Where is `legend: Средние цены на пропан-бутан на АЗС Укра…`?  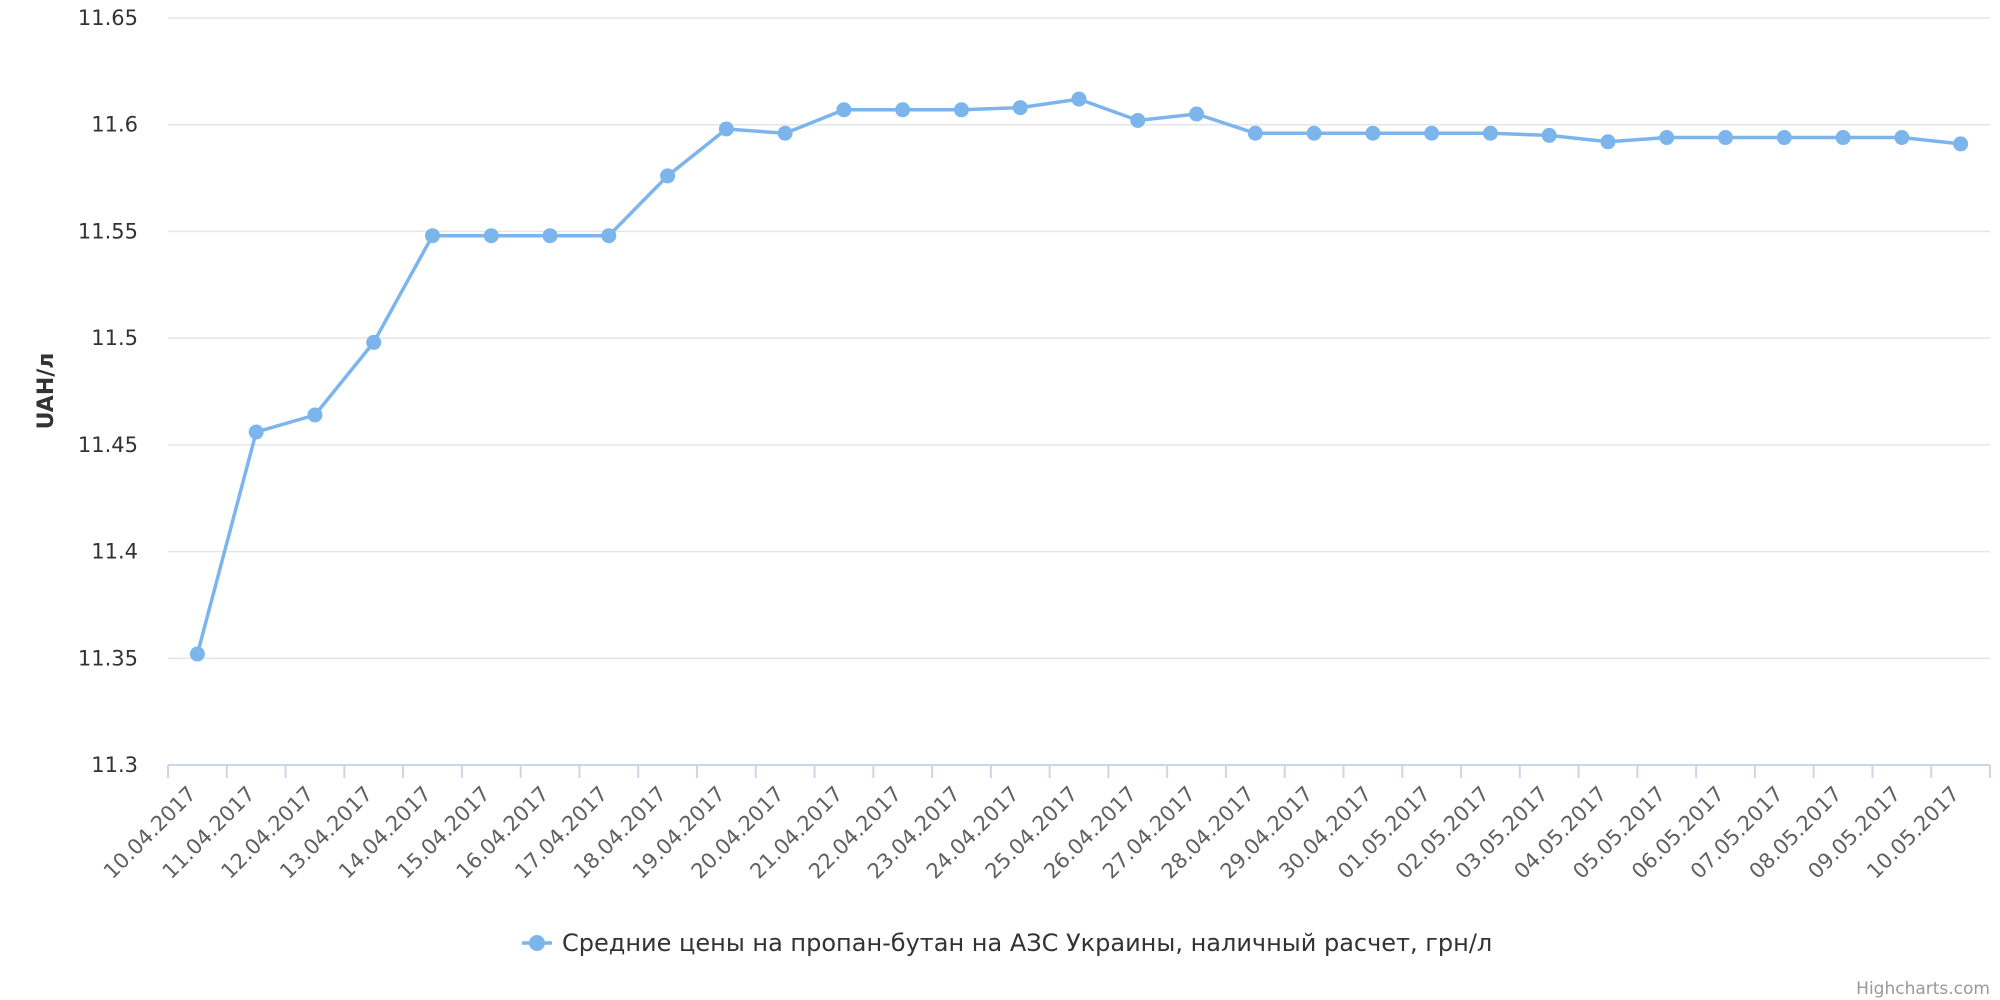
legend: Средние цены на пропан-бутан на АЗС Укра… is located at coordinates (1007, 943).